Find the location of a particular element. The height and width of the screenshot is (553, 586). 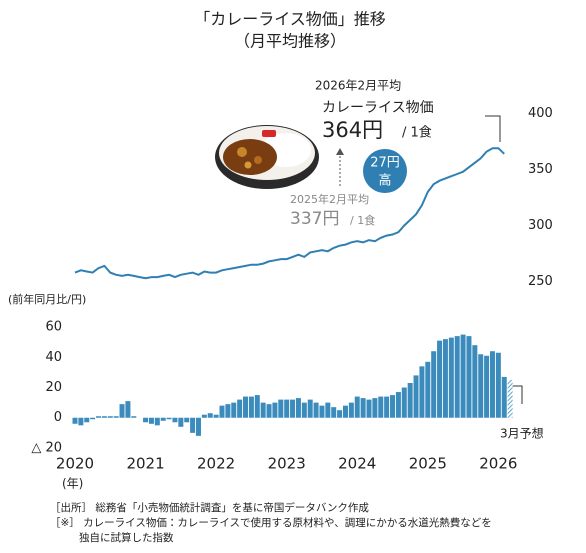

arrow-head is located at coordinates (340, 151).